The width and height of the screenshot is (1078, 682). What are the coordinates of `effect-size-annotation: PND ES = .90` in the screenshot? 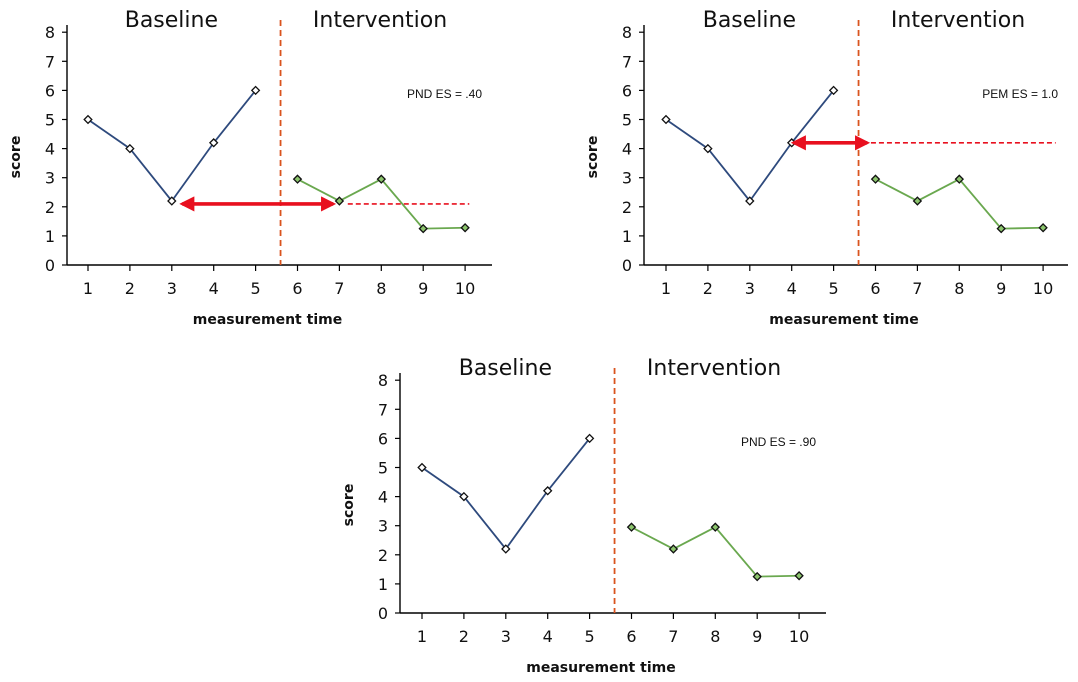 It's located at (778, 442).